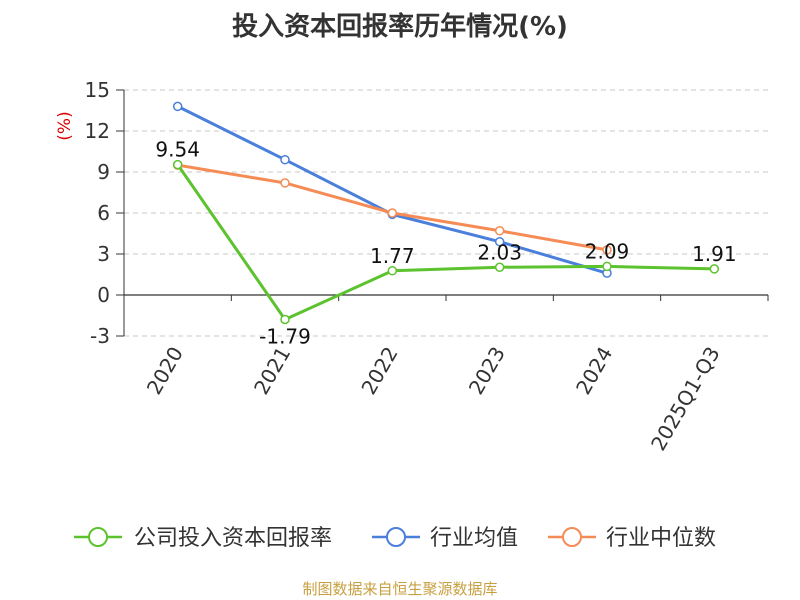 This screenshot has width=800, height=600. Describe the element at coordinates (103, 172) in the screenshot. I see `y-tick-label: 9` at that location.